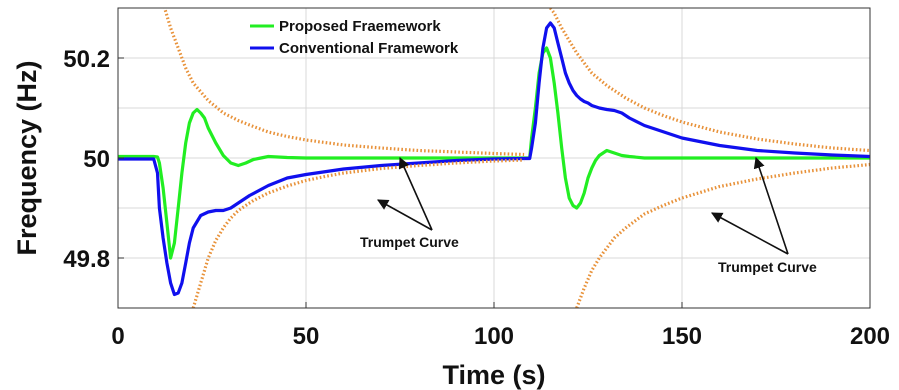 The height and width of the screenshot is (390, 899). What do you see at coordinates (369, 48) in the screenshot?
I see `legend-label-conventional: Conventional Framework` at bounding box center [369, 48].